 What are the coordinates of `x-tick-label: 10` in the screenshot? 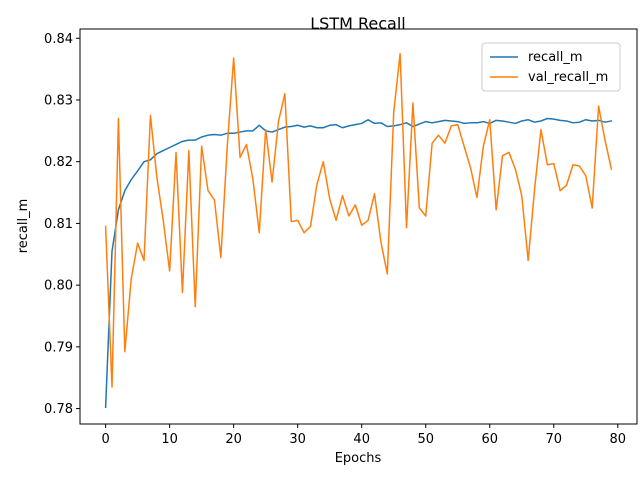 It's located at (169, 439).